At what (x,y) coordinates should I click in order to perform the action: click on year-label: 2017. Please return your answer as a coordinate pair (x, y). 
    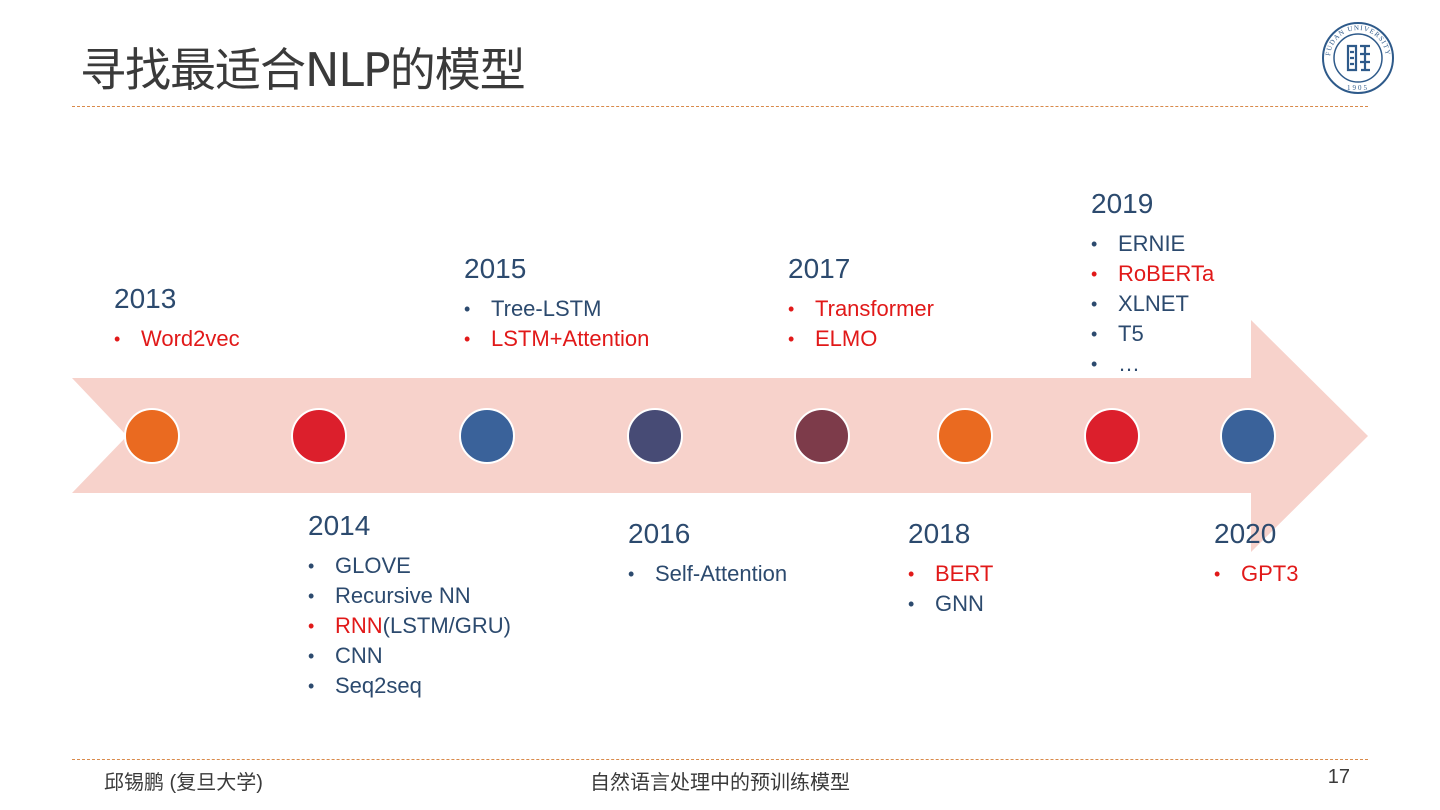
    Looking at the image, I should click on (819, 268).